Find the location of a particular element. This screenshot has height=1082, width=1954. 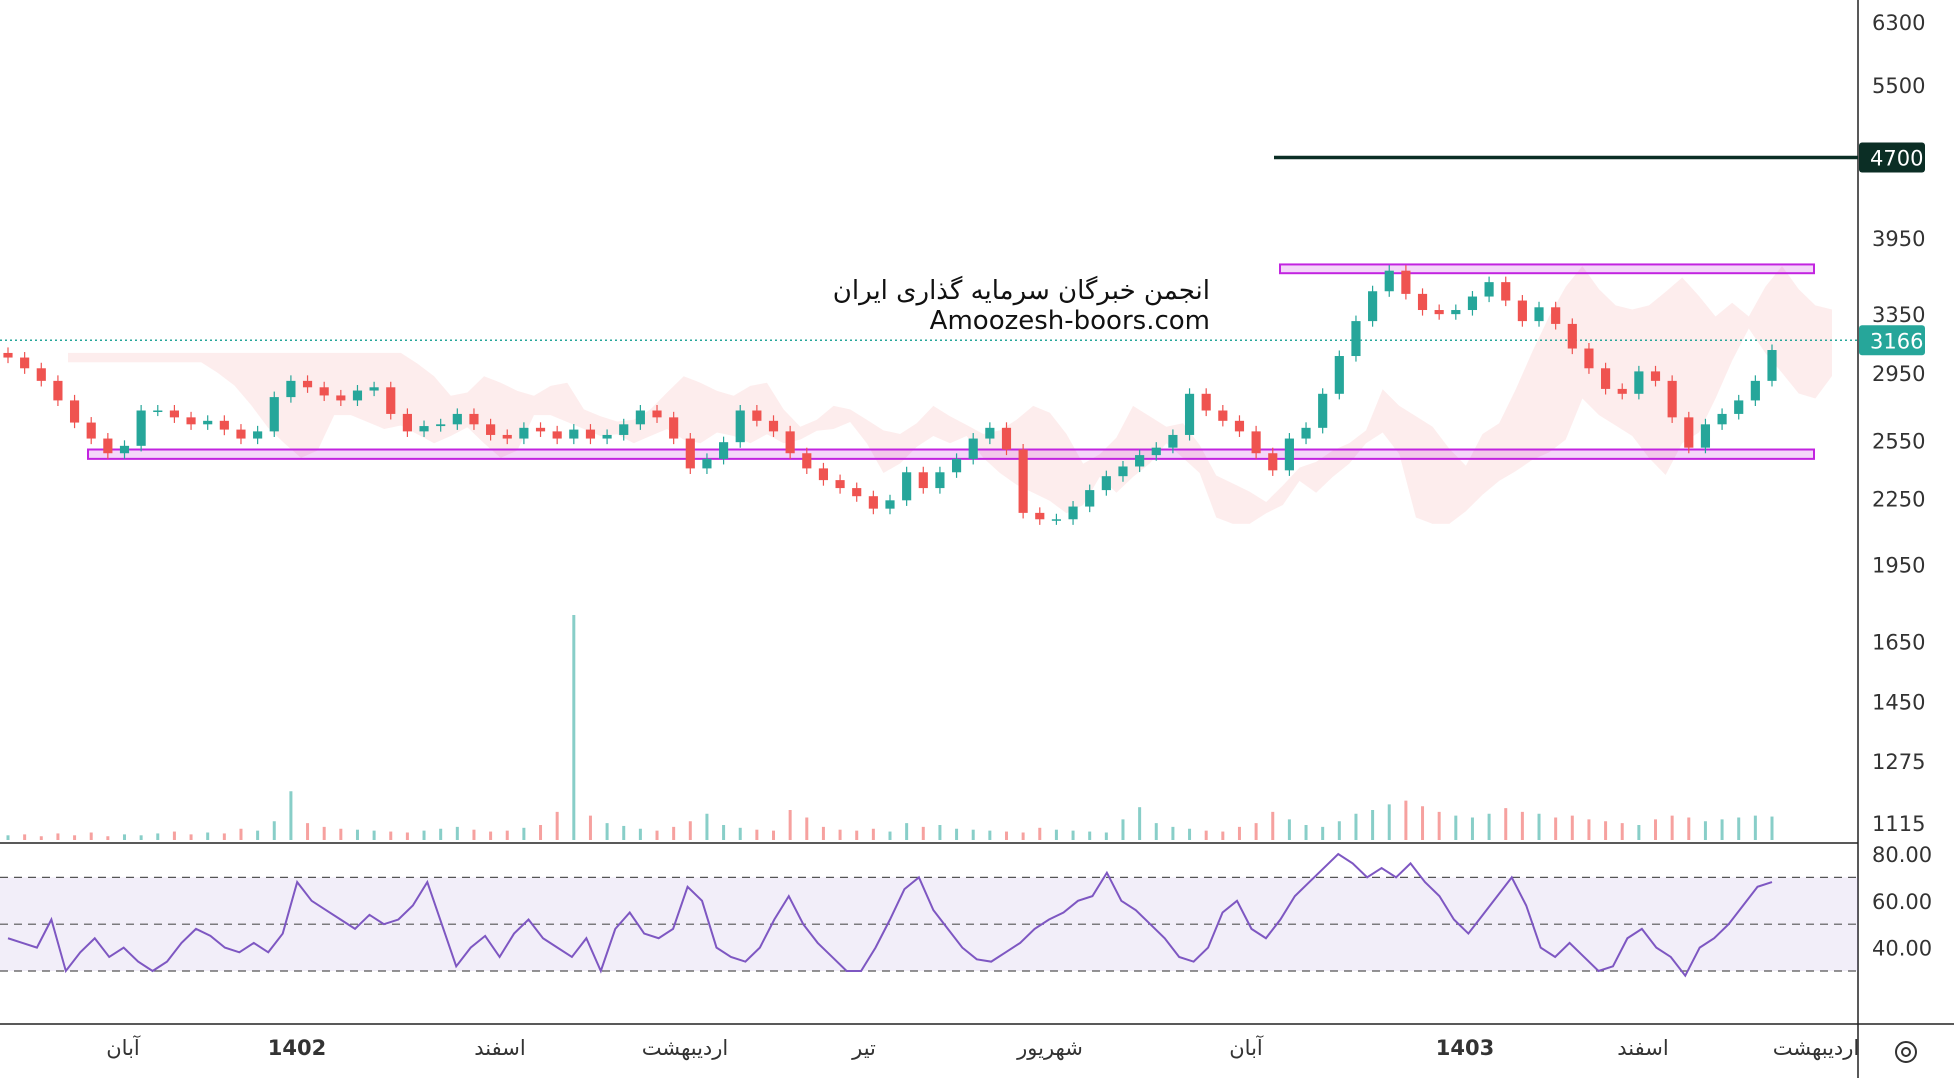

price-tick-label: 1275 is located at coordinates (1898, 762).